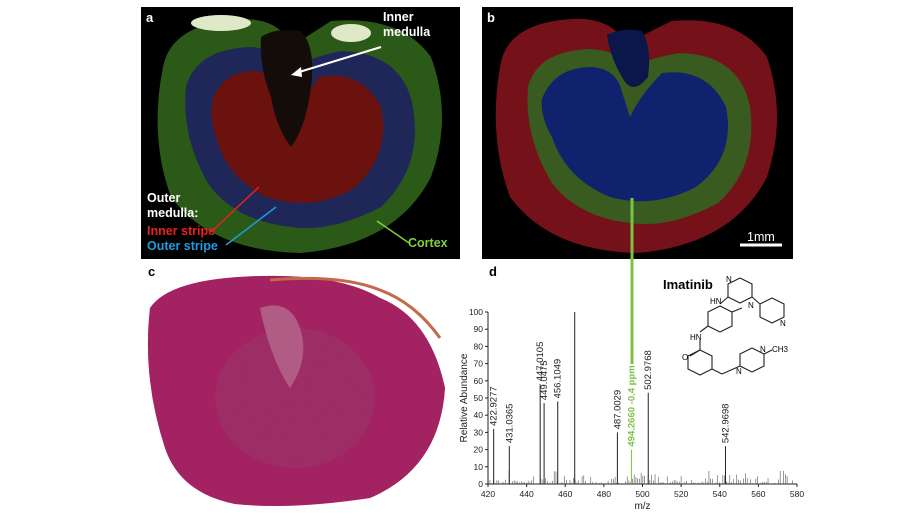  What do you see at coordinates (407, 24) in the screenshot?
I see `inner-medulla-label: Inner medulla` at bounding box center [407, 24].